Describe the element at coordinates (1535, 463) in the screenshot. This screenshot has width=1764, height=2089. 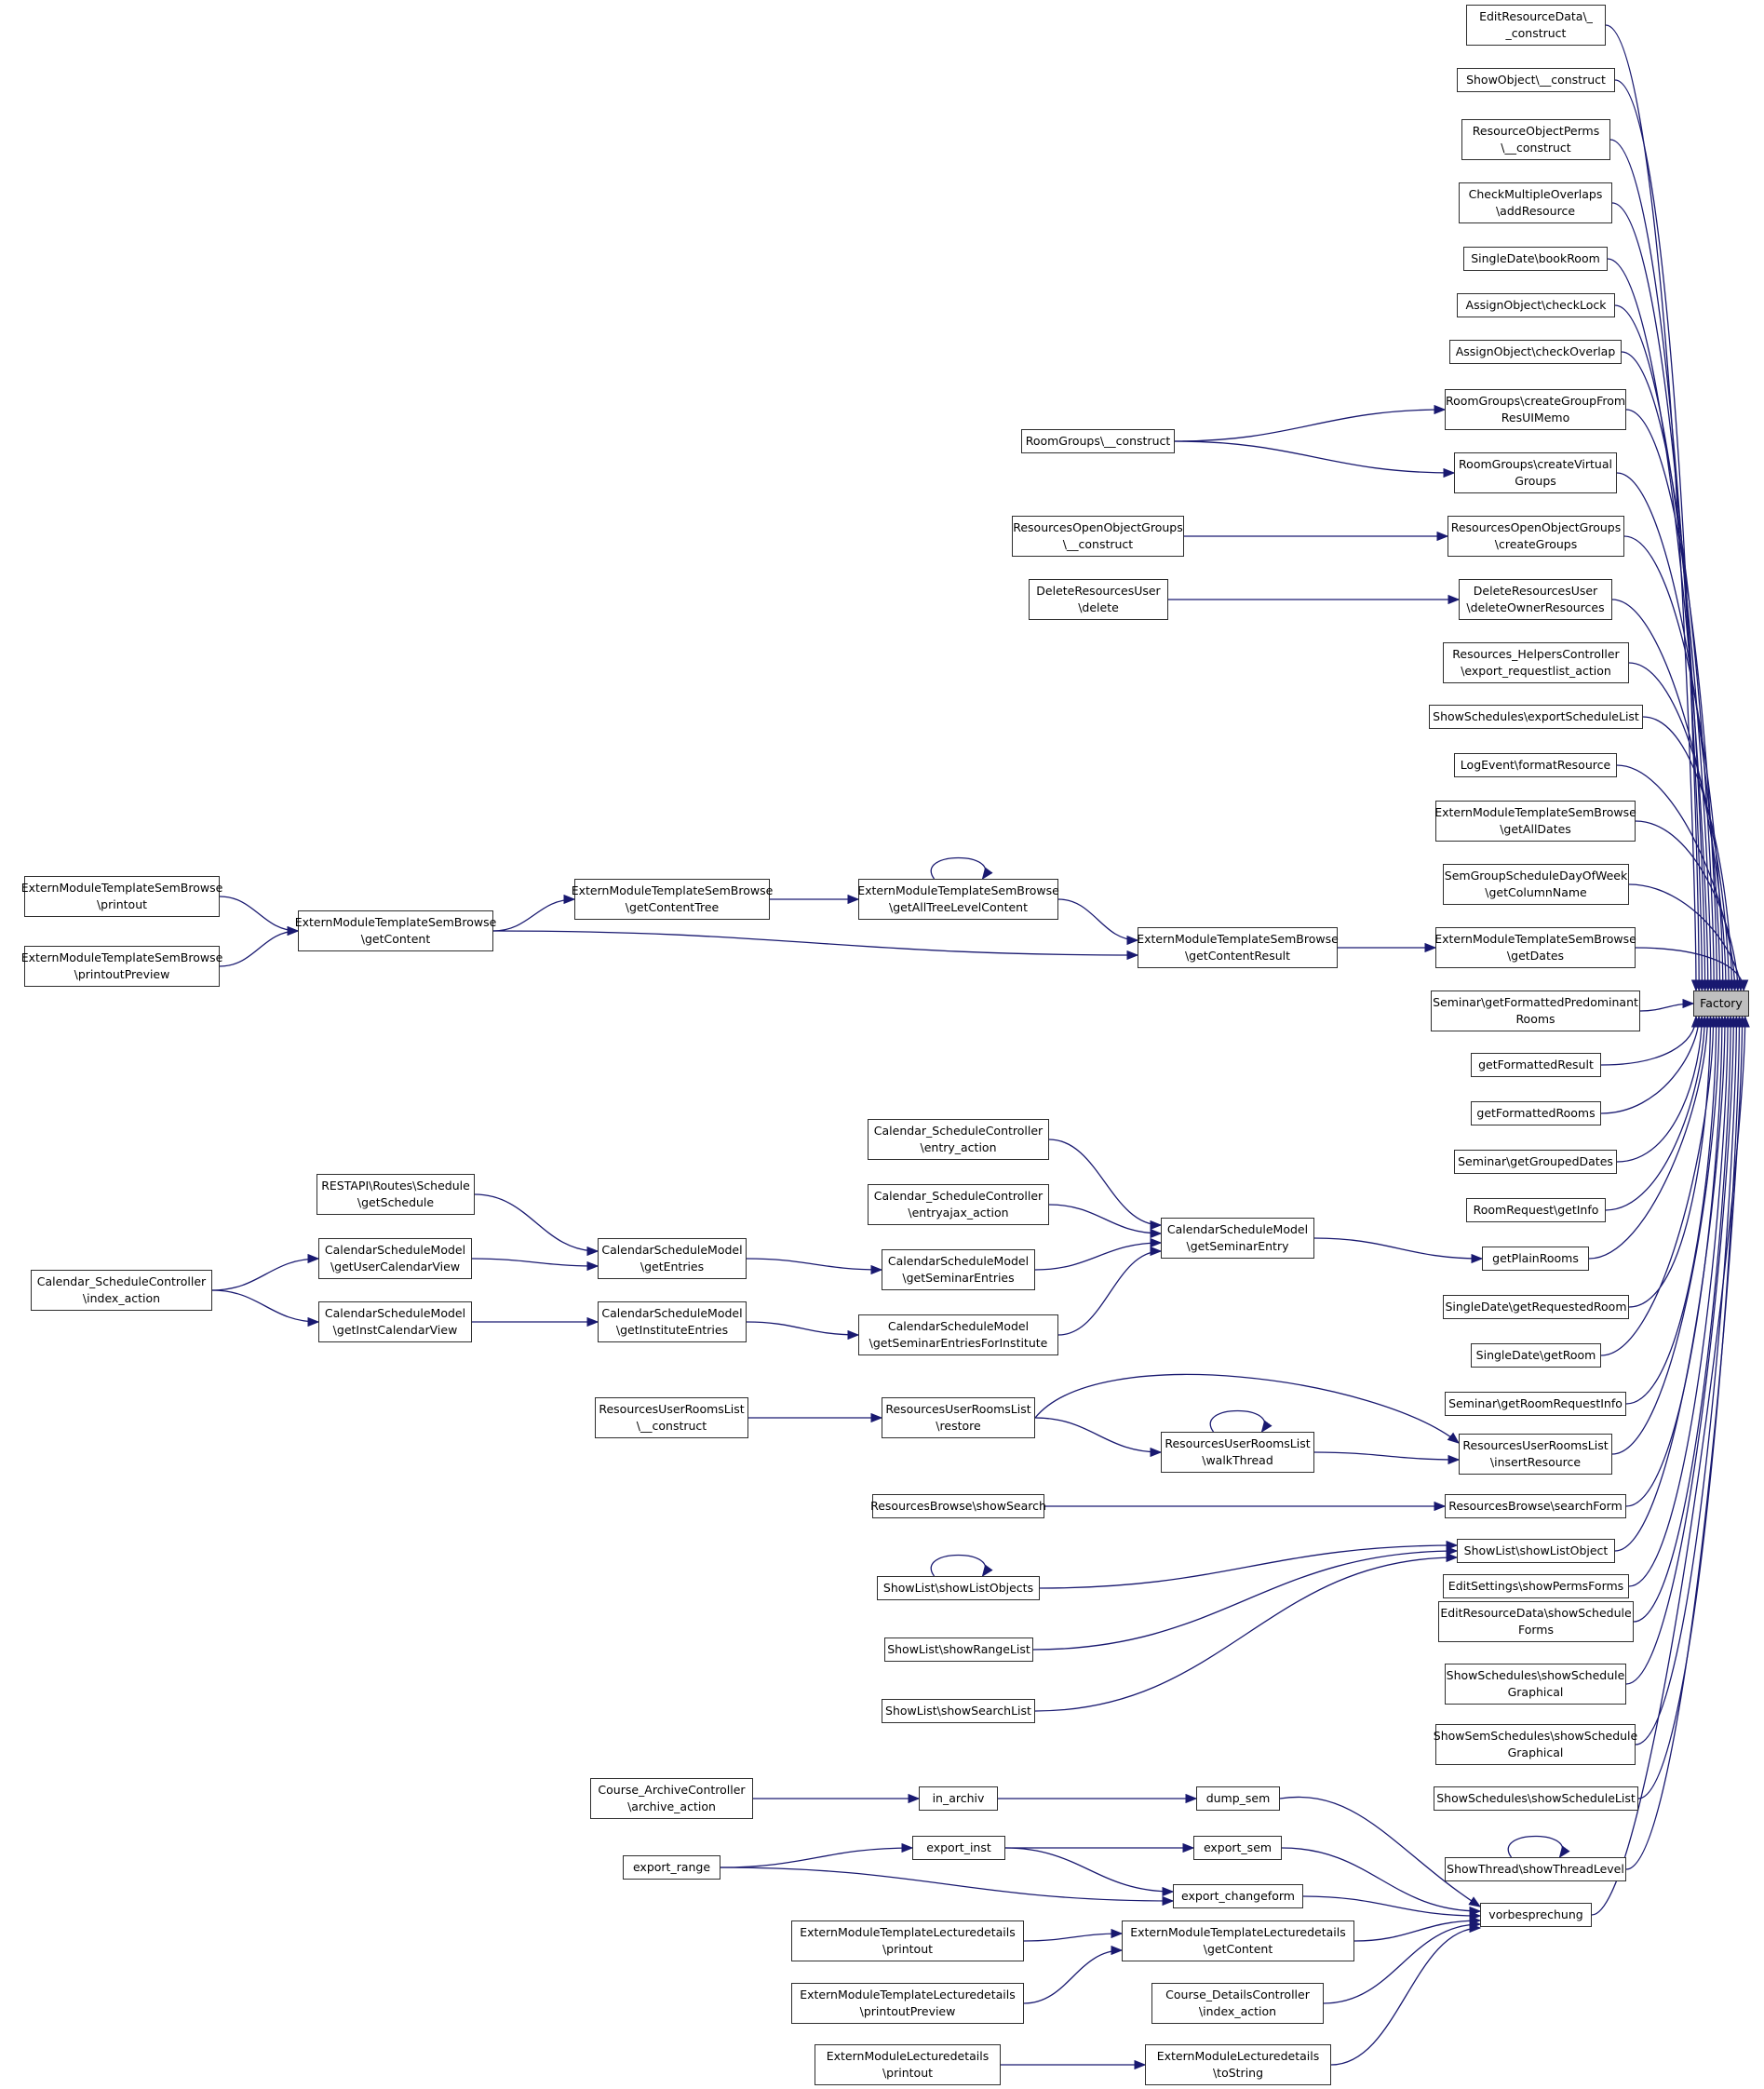
I see `node-label: RoomGroups\createVirtual` at that location.